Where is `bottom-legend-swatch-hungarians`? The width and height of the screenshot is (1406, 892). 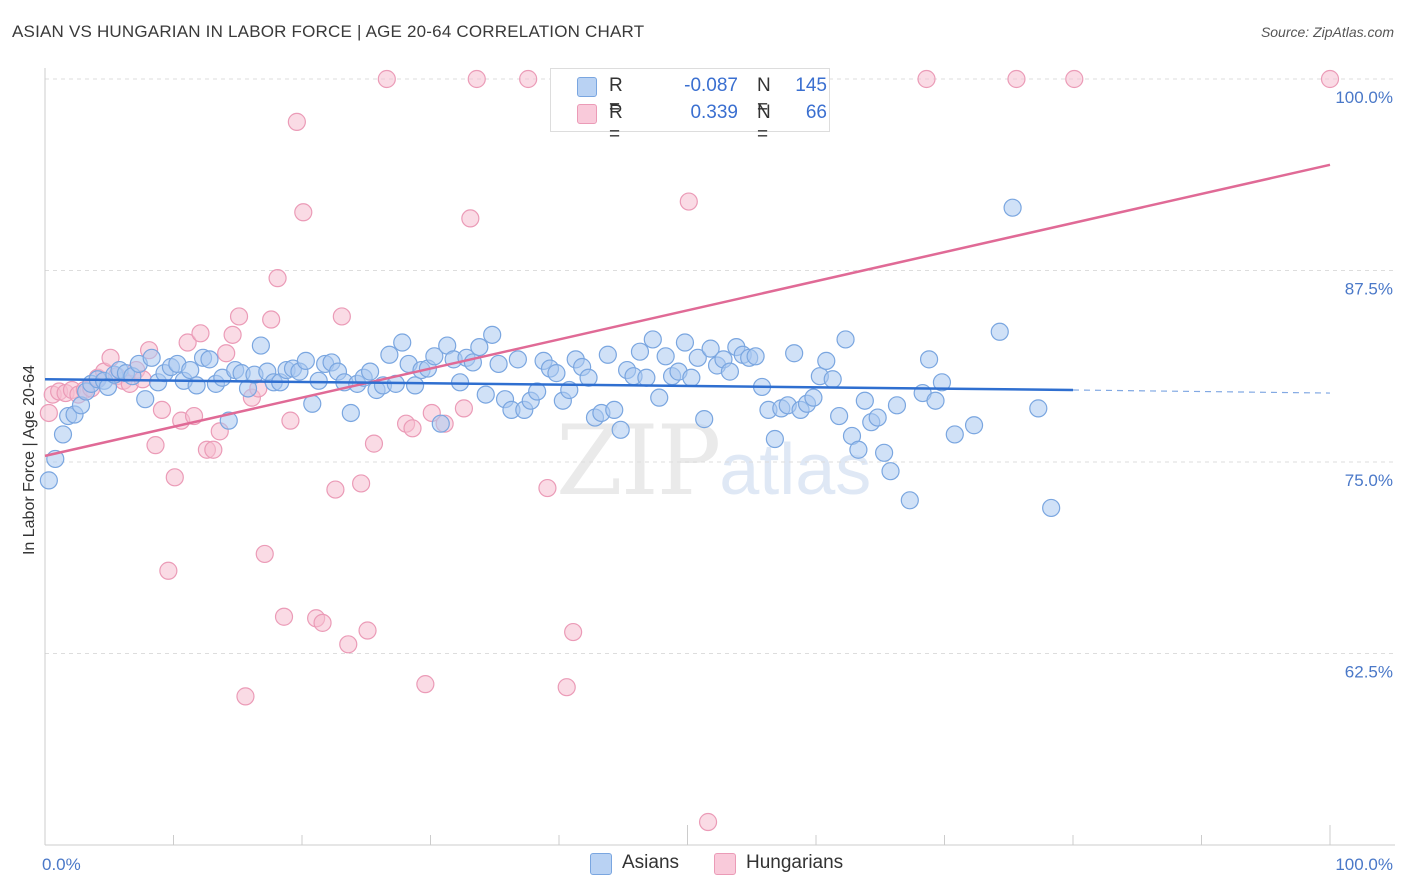
bottom-legend-swatch-hungarians is located at coordinates (725, 864).